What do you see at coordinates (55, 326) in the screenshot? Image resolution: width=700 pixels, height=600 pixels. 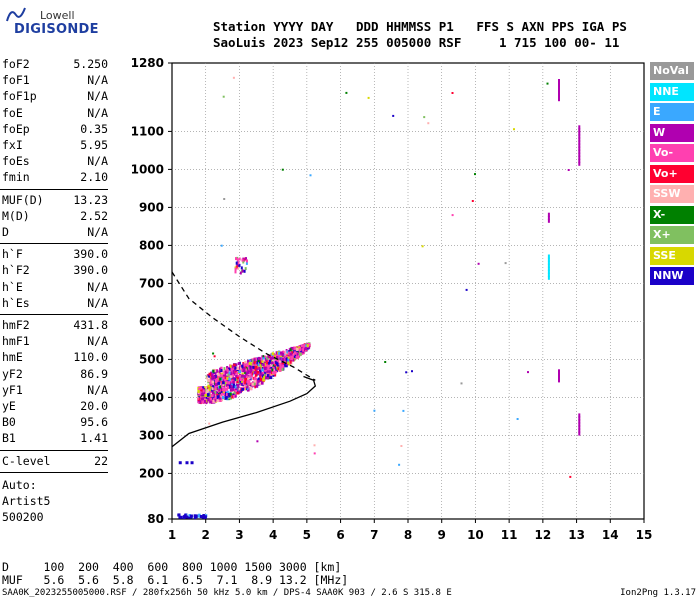 I see `param-row: hmF2 431.8` at bounding box center [55, 326].